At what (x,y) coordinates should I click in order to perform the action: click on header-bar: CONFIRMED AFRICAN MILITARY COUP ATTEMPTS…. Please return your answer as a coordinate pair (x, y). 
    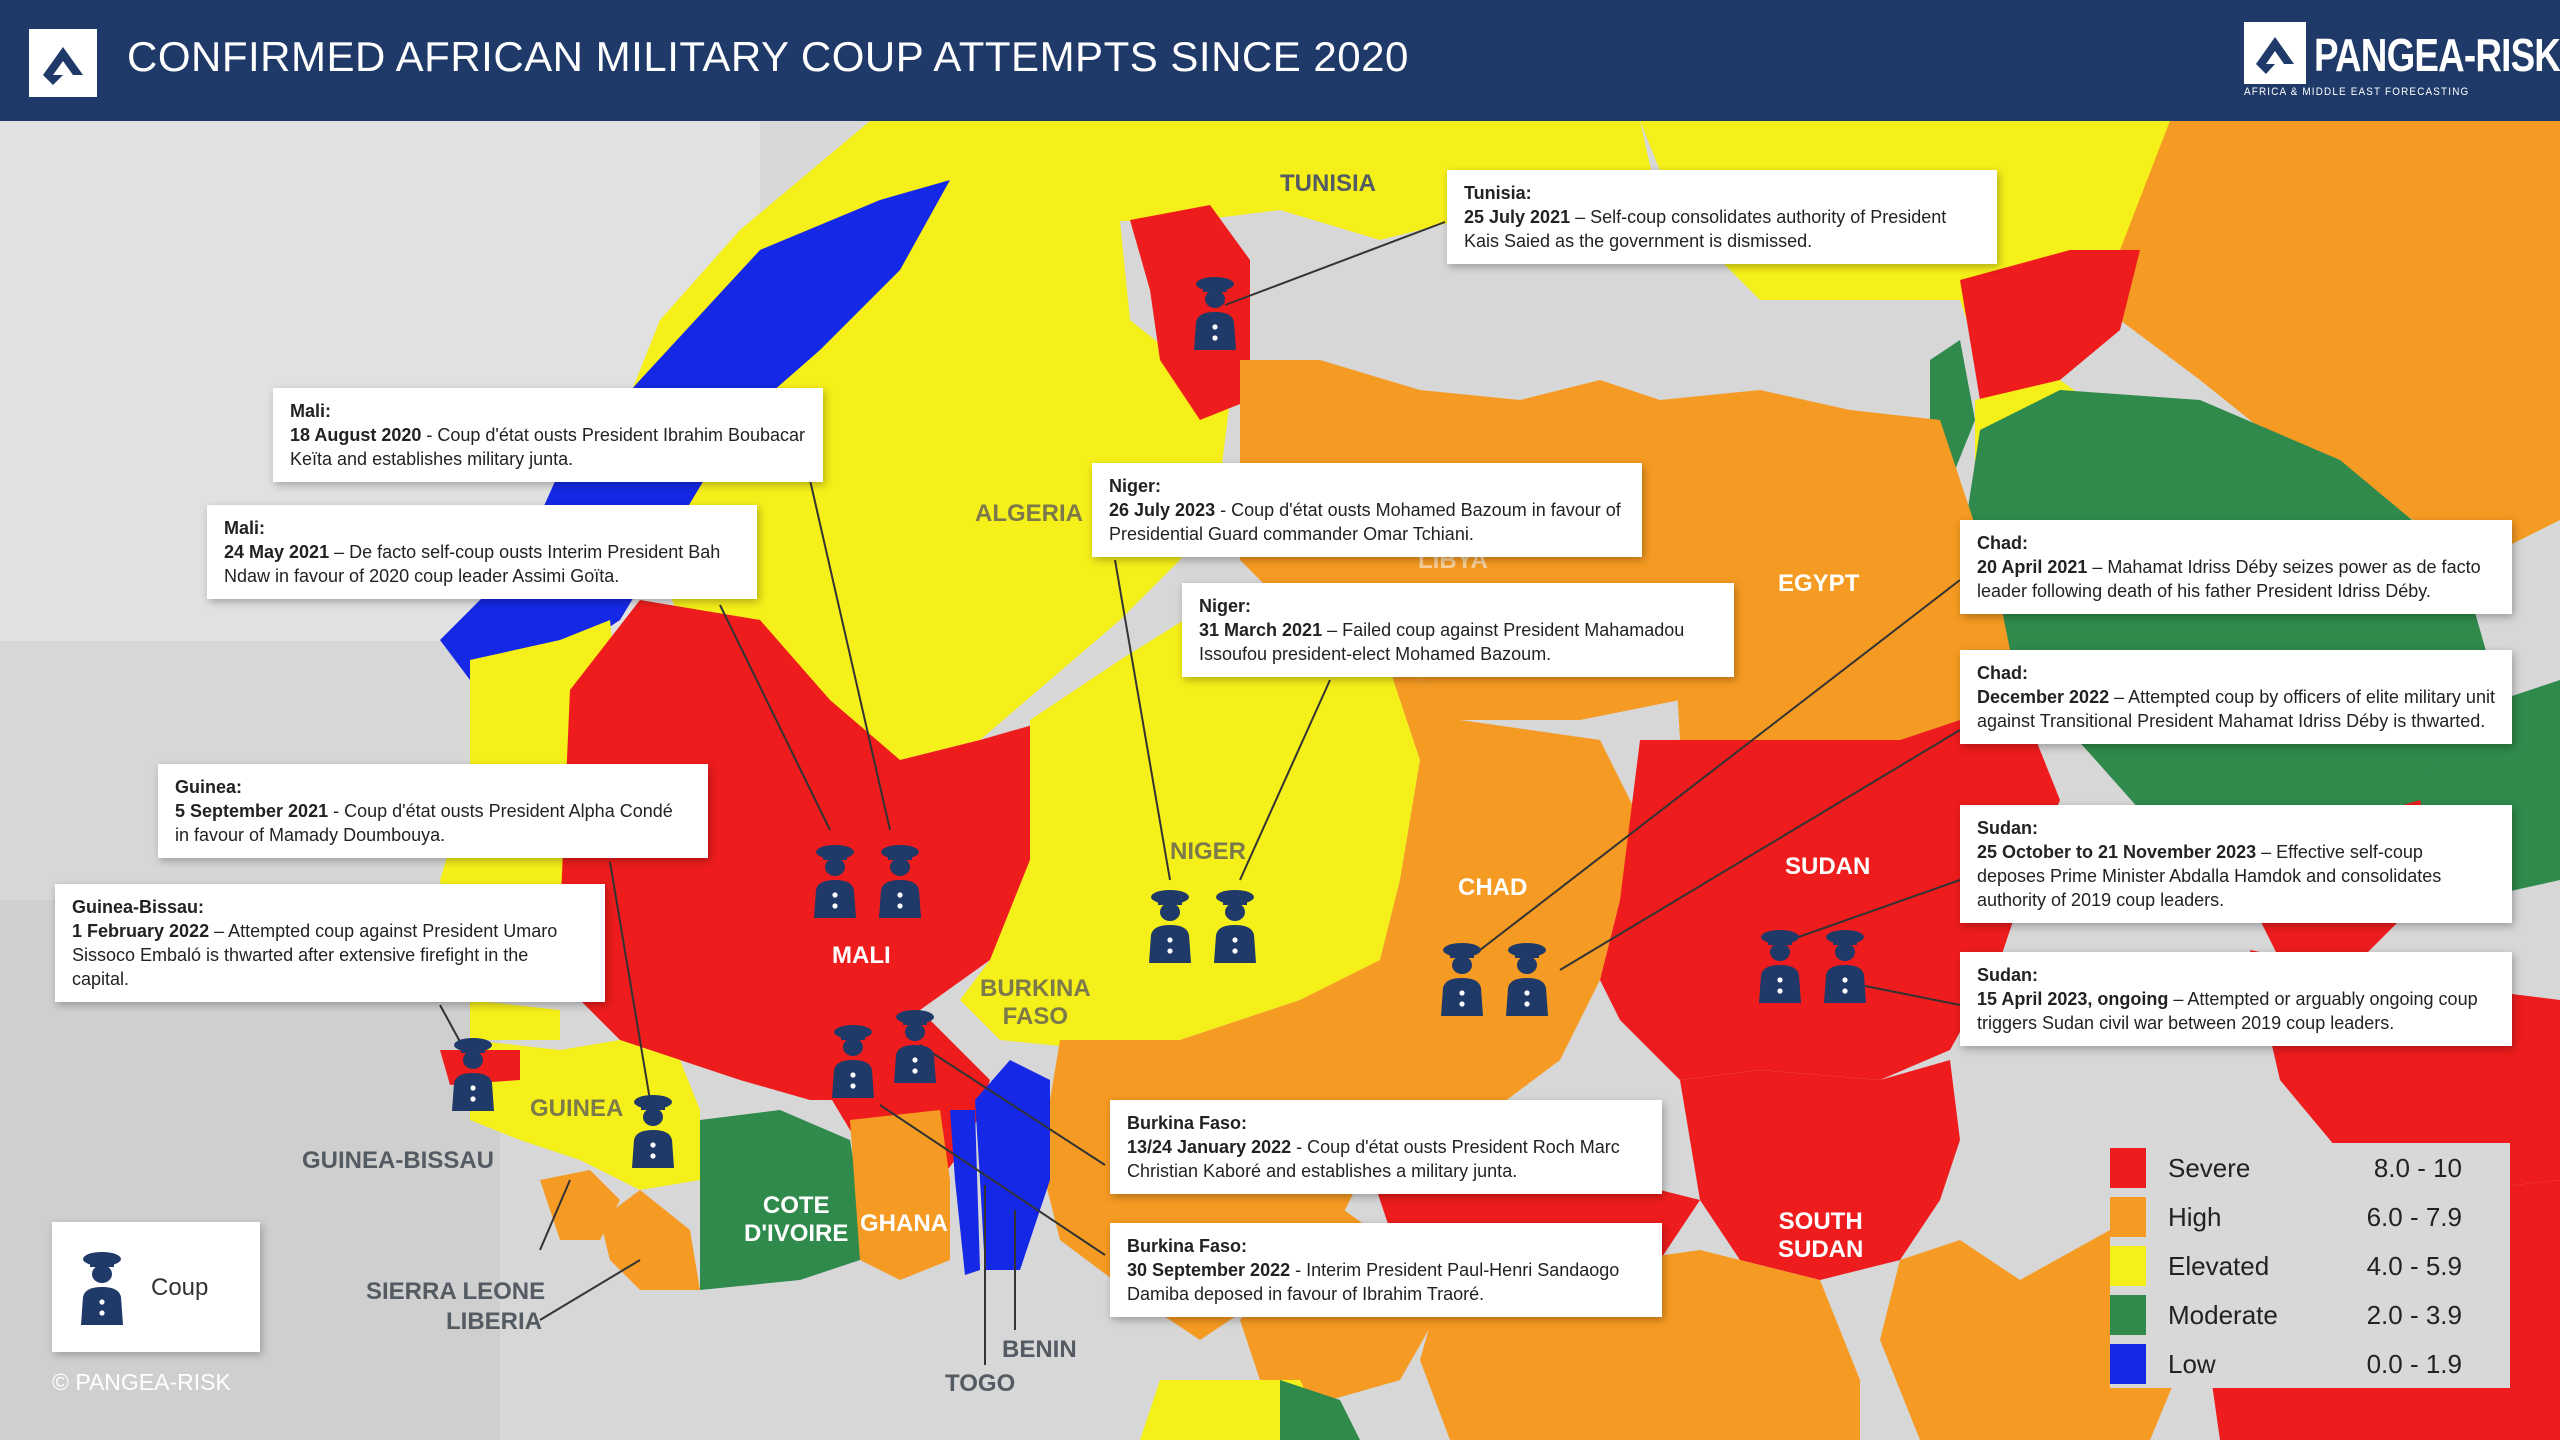
    Looking at the image, I should click on (1280, 60).